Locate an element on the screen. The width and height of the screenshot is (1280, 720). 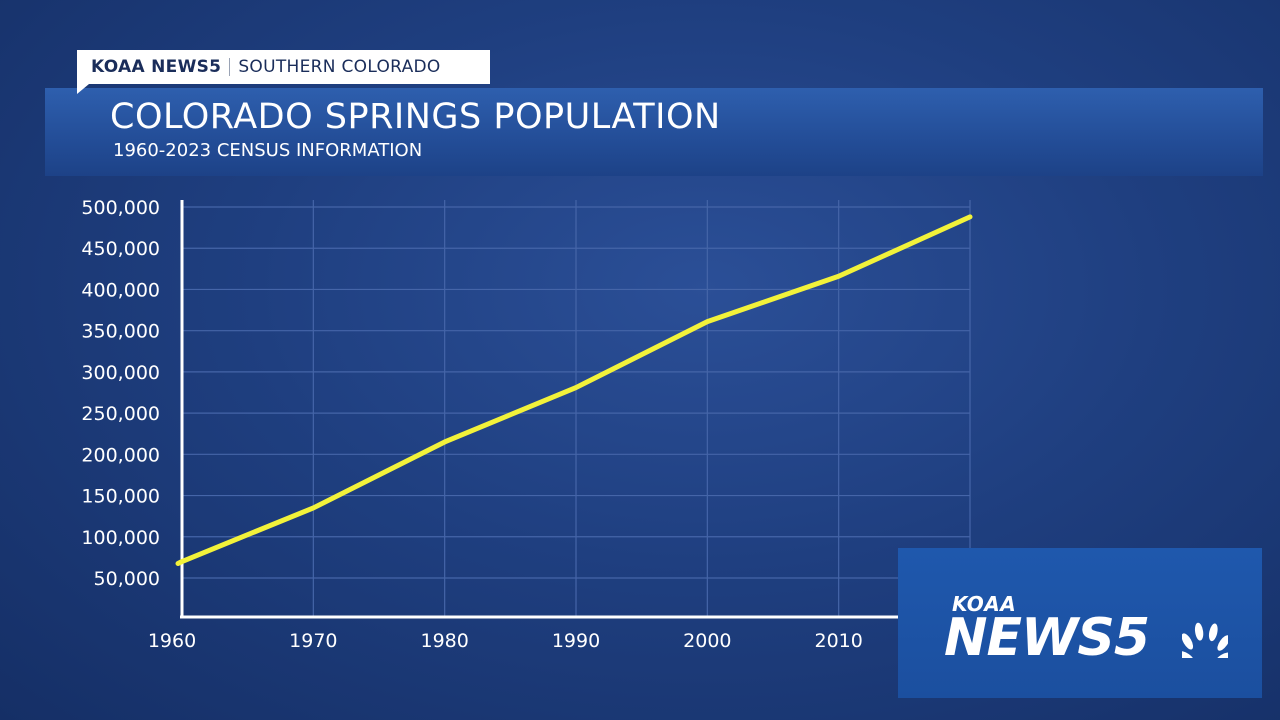
y-tick-label: 350,000 is located at coordinates (120, 332).